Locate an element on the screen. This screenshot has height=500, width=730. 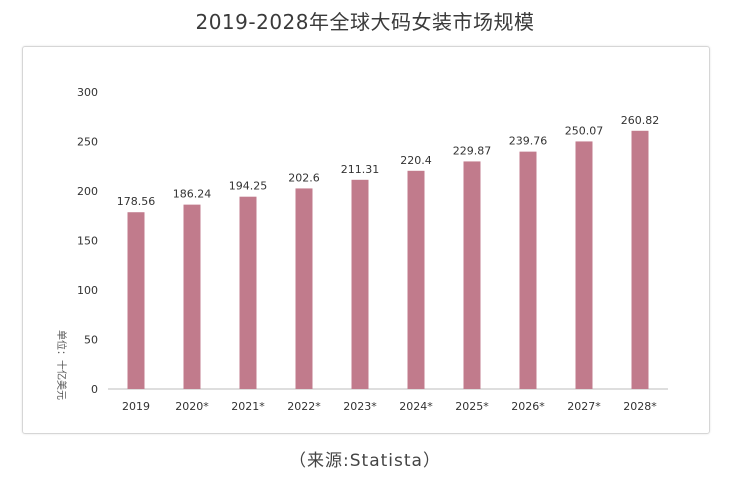
chart-title: 2019-2028年全球大码女装市场规模 is located at coordinates (365, 22).